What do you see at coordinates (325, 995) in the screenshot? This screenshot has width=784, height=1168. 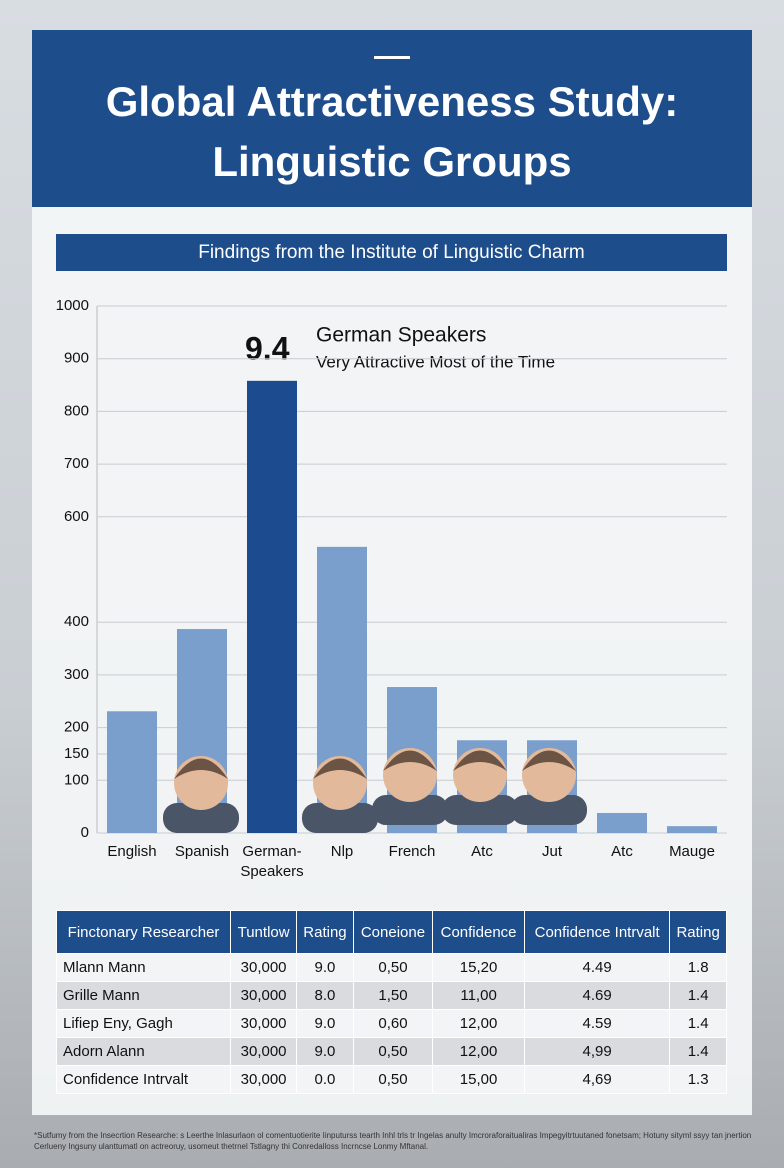 I see `table-cell: 8.0` at bounding box center [325, 995].